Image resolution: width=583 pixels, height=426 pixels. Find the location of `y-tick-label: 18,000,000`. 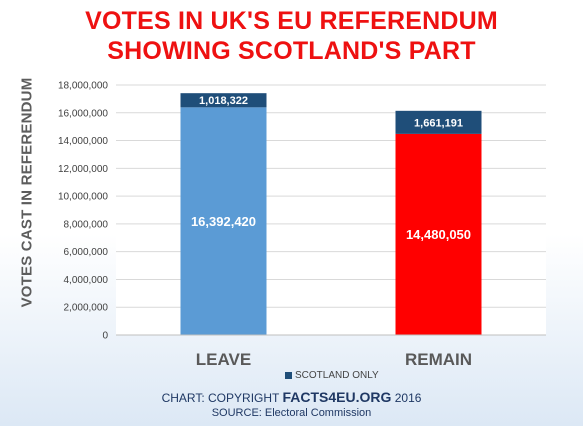

y-tick-label: 18,000,000 is located at coordinates (83, 86).